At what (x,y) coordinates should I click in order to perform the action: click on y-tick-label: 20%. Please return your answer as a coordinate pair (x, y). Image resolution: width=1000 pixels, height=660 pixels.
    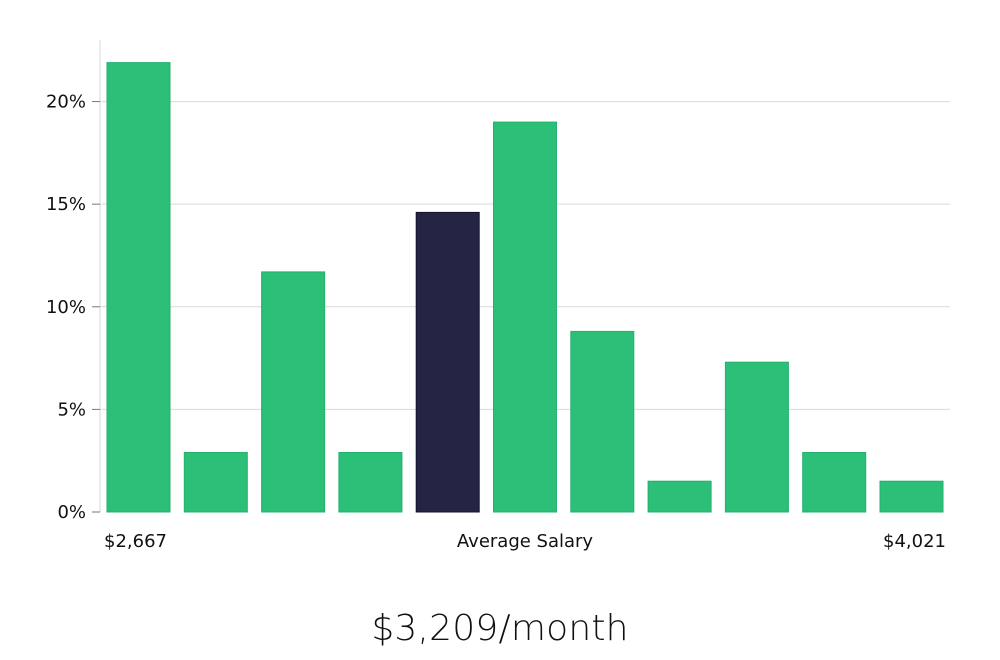
    Looking at the image, I should click on (66, 102).